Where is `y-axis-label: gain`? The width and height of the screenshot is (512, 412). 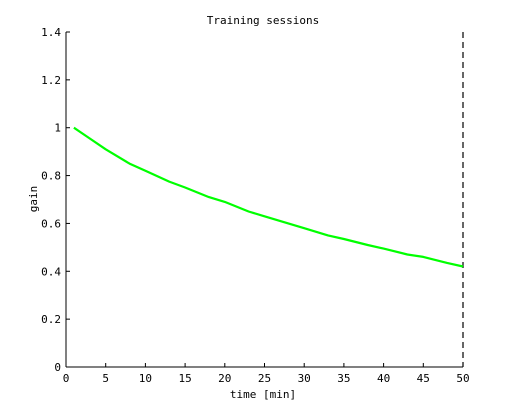
y-axis-label: gain is located at coordinates (33, 199).